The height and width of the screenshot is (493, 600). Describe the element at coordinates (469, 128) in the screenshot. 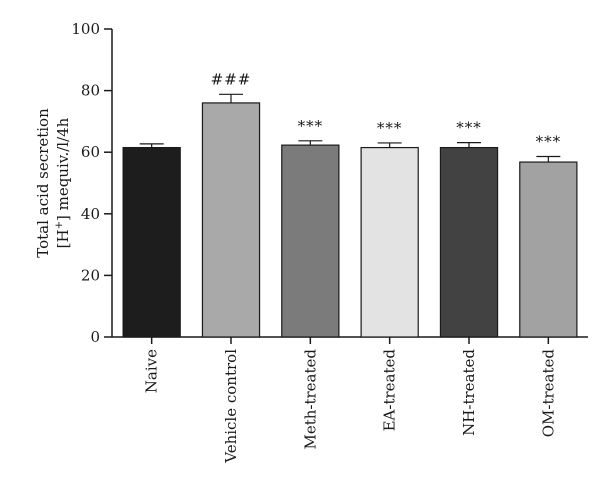

I see `significance-label-4: ***` at that location.